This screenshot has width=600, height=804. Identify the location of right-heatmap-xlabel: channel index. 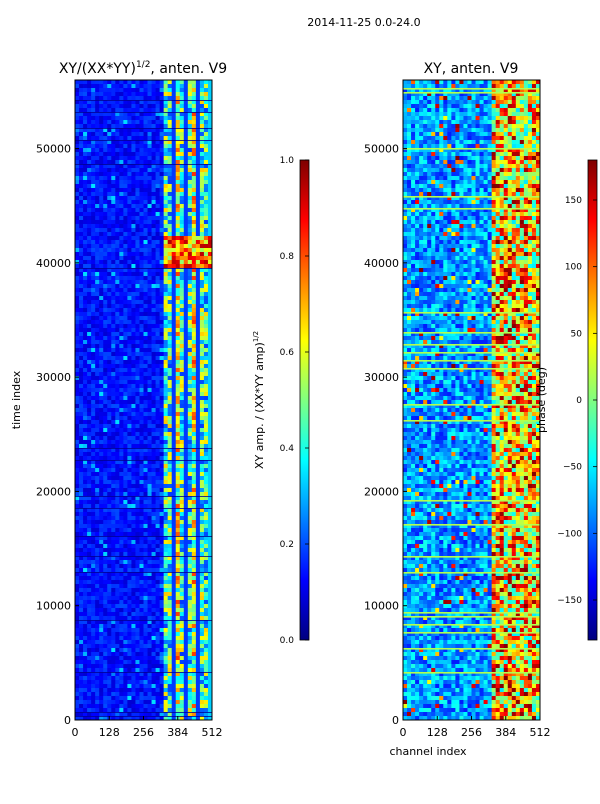
(428, 751).